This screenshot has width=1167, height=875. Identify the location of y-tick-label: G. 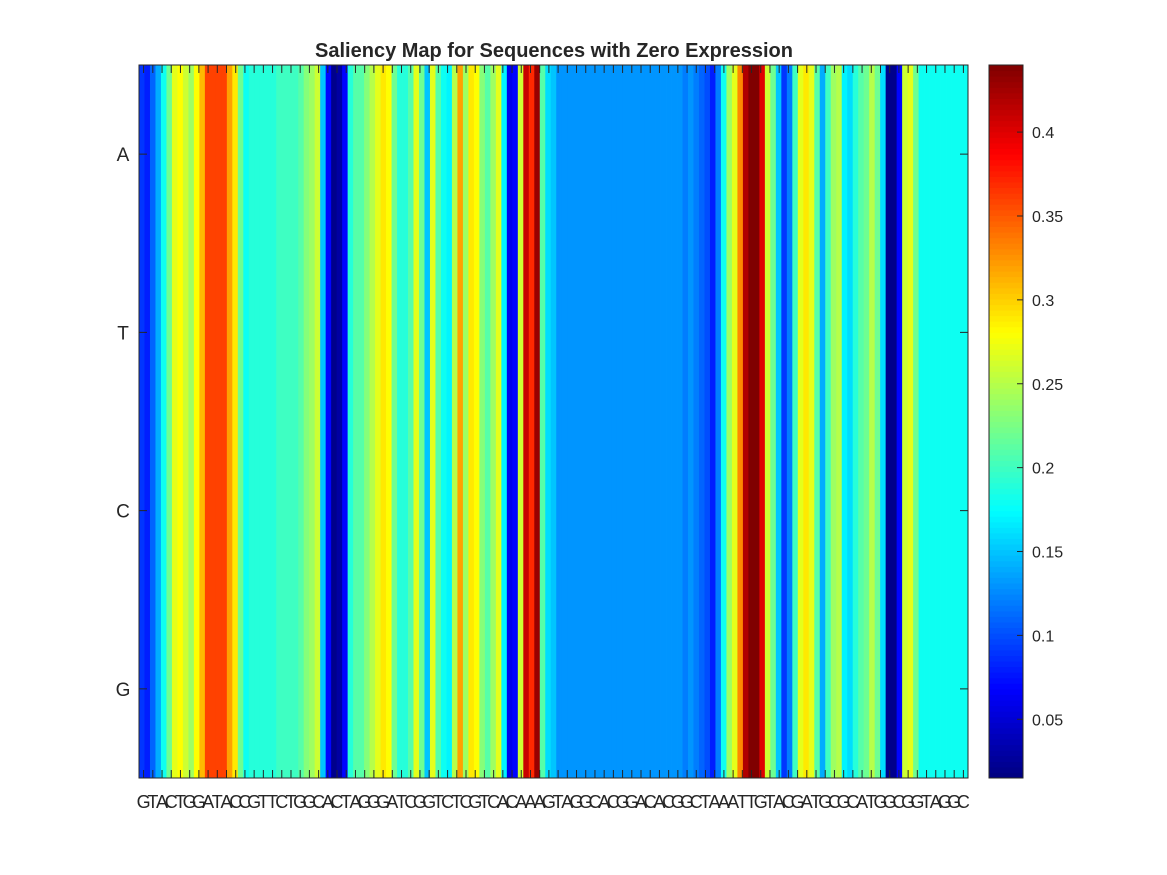
(123, 690).